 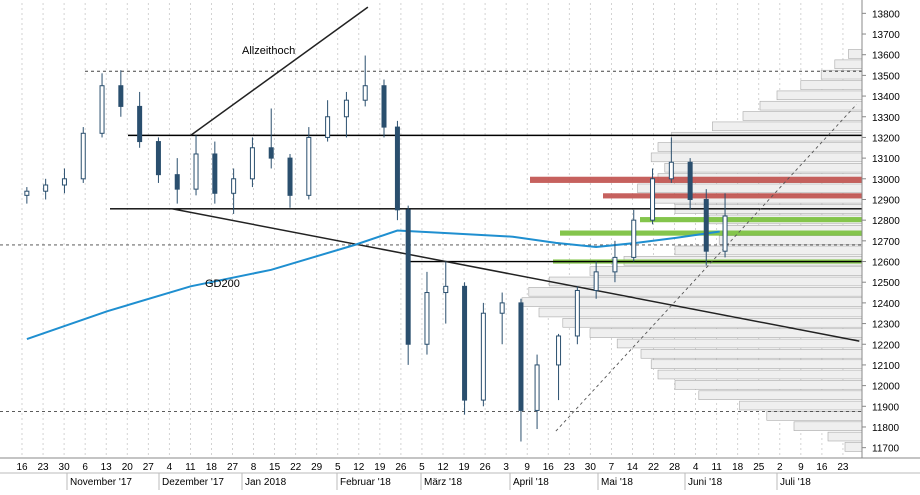 What do you see at coordinates (886, 180) in the screenshot?
I see `y-tick-label: 13000` at bounding box center [886, 180].